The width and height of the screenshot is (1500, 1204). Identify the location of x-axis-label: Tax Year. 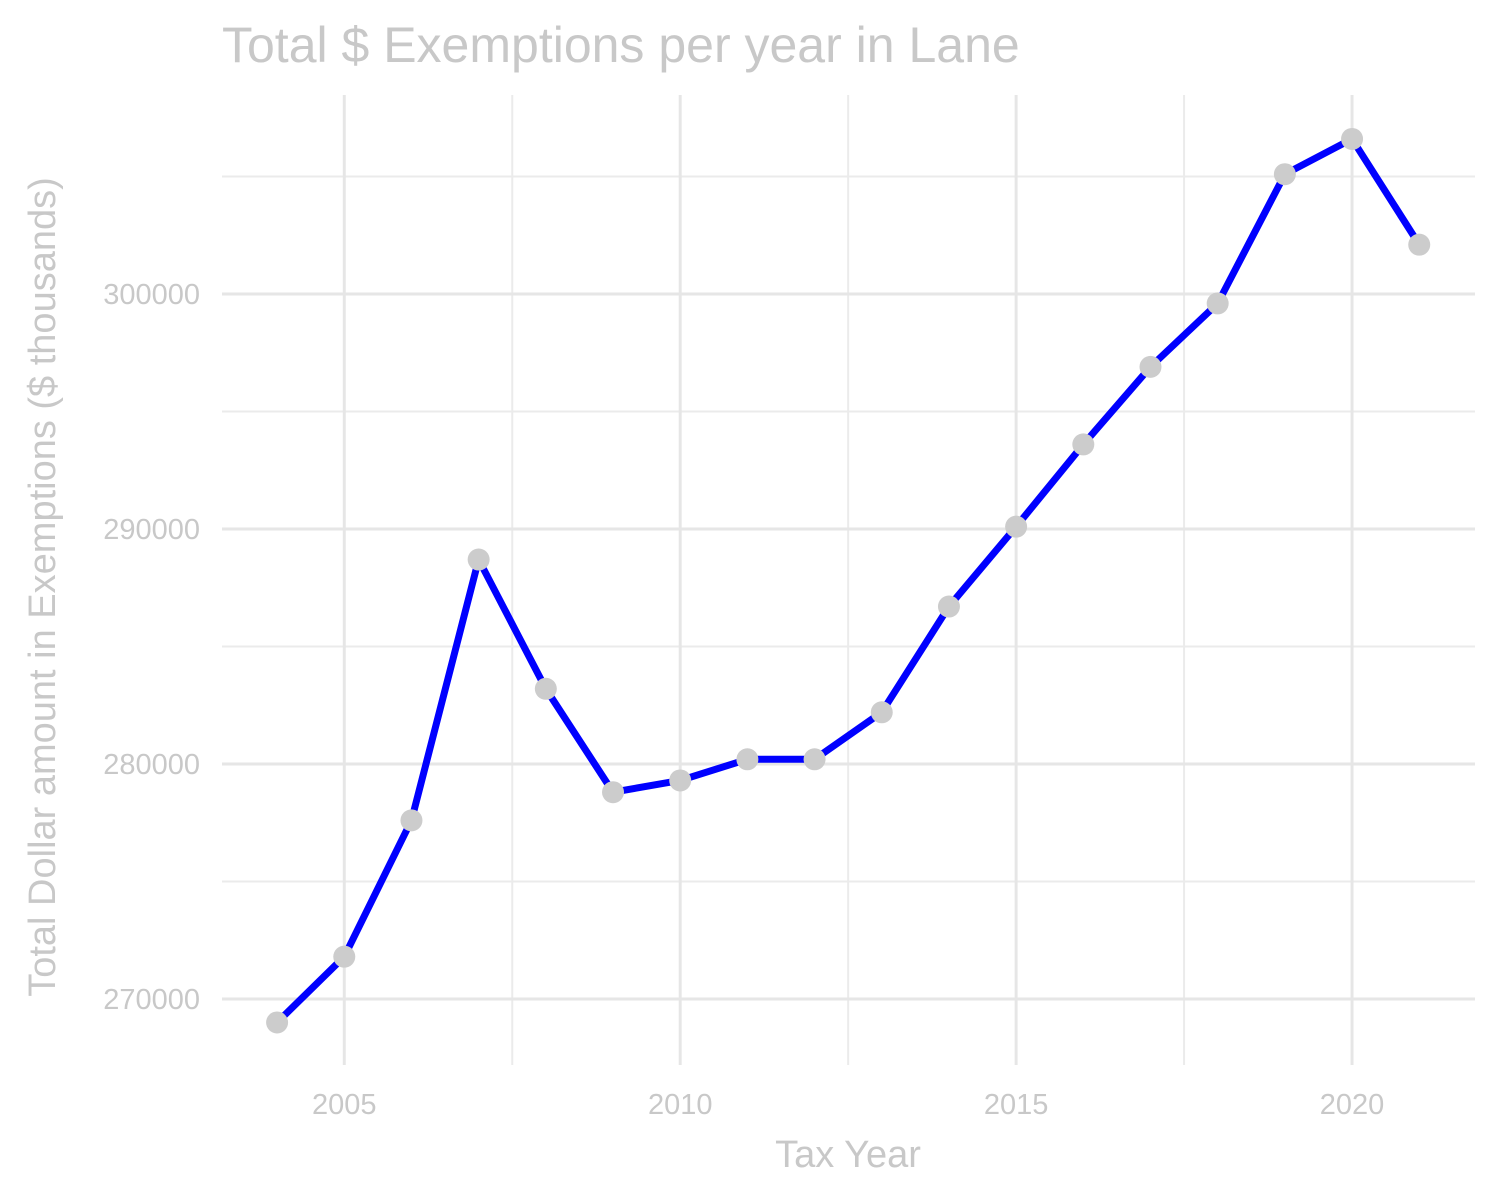
(848, 1155).